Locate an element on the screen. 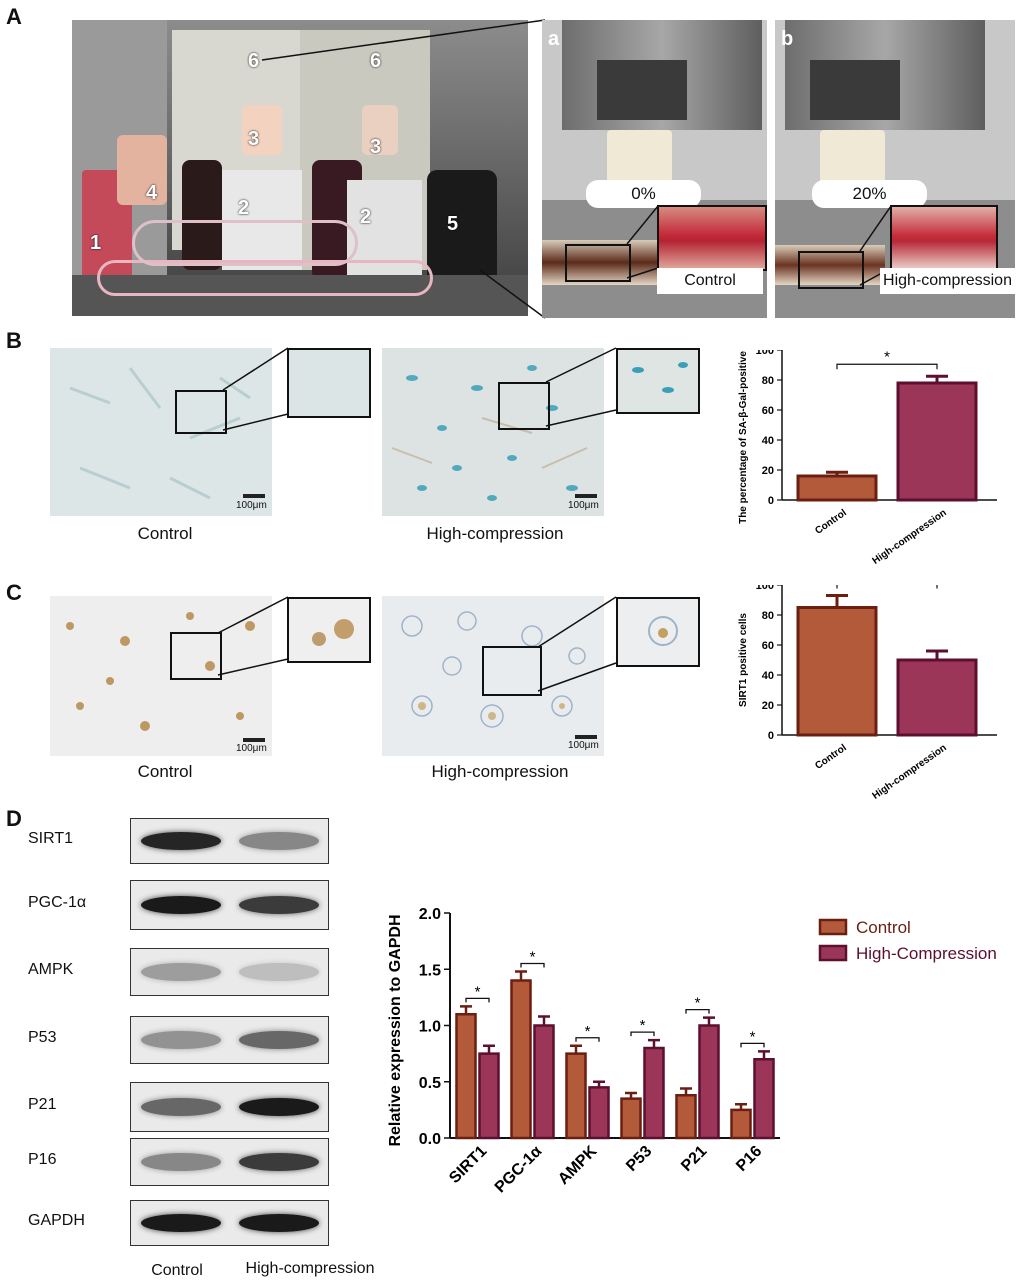 The image size is (1020, 1286). chart-c-ylabel: SIRT1 positive cells is located at coordinates (743, 660).